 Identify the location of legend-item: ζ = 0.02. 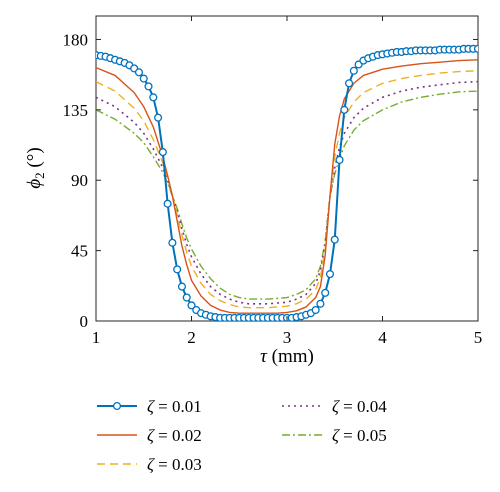
(149, 435).